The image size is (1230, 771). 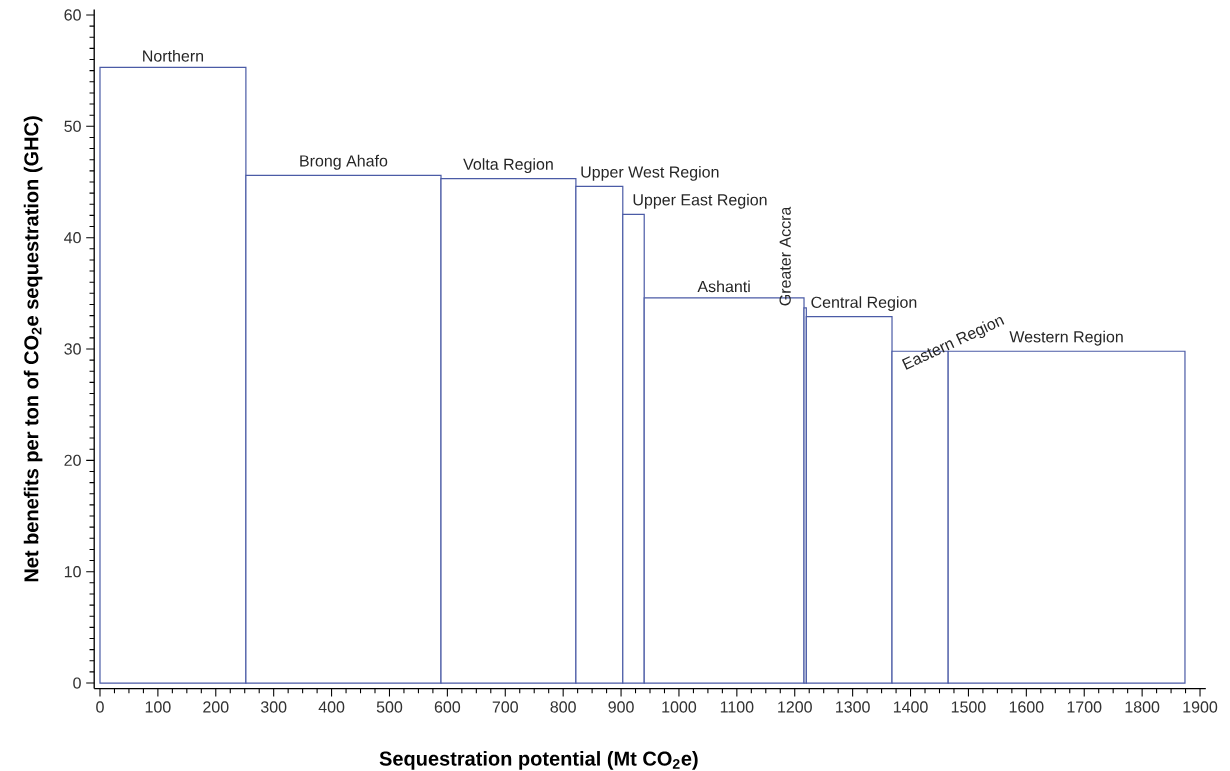 I want to click on x-tick-label: 200, so click(x=216, y=707).